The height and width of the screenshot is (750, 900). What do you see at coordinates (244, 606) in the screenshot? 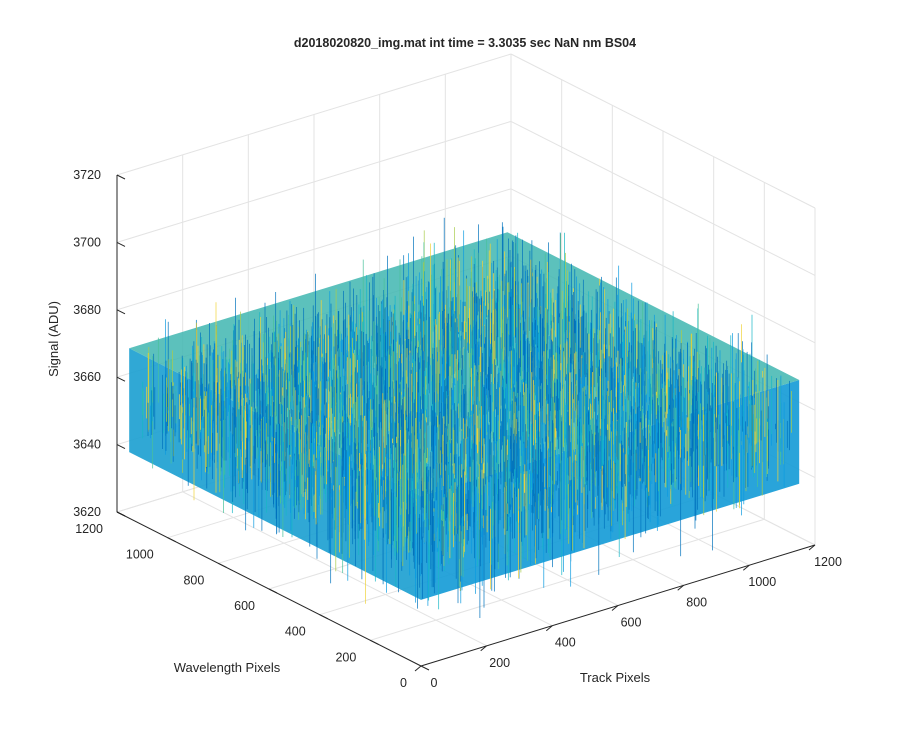
I see `y-tick-label: 600` at bounding box center [244, 606].